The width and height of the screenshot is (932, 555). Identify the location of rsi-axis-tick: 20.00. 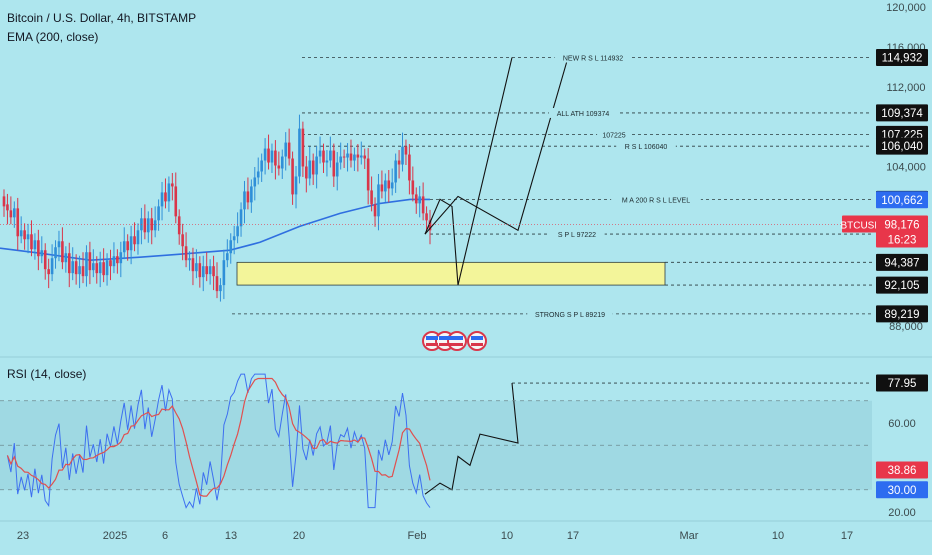
(902, 513).